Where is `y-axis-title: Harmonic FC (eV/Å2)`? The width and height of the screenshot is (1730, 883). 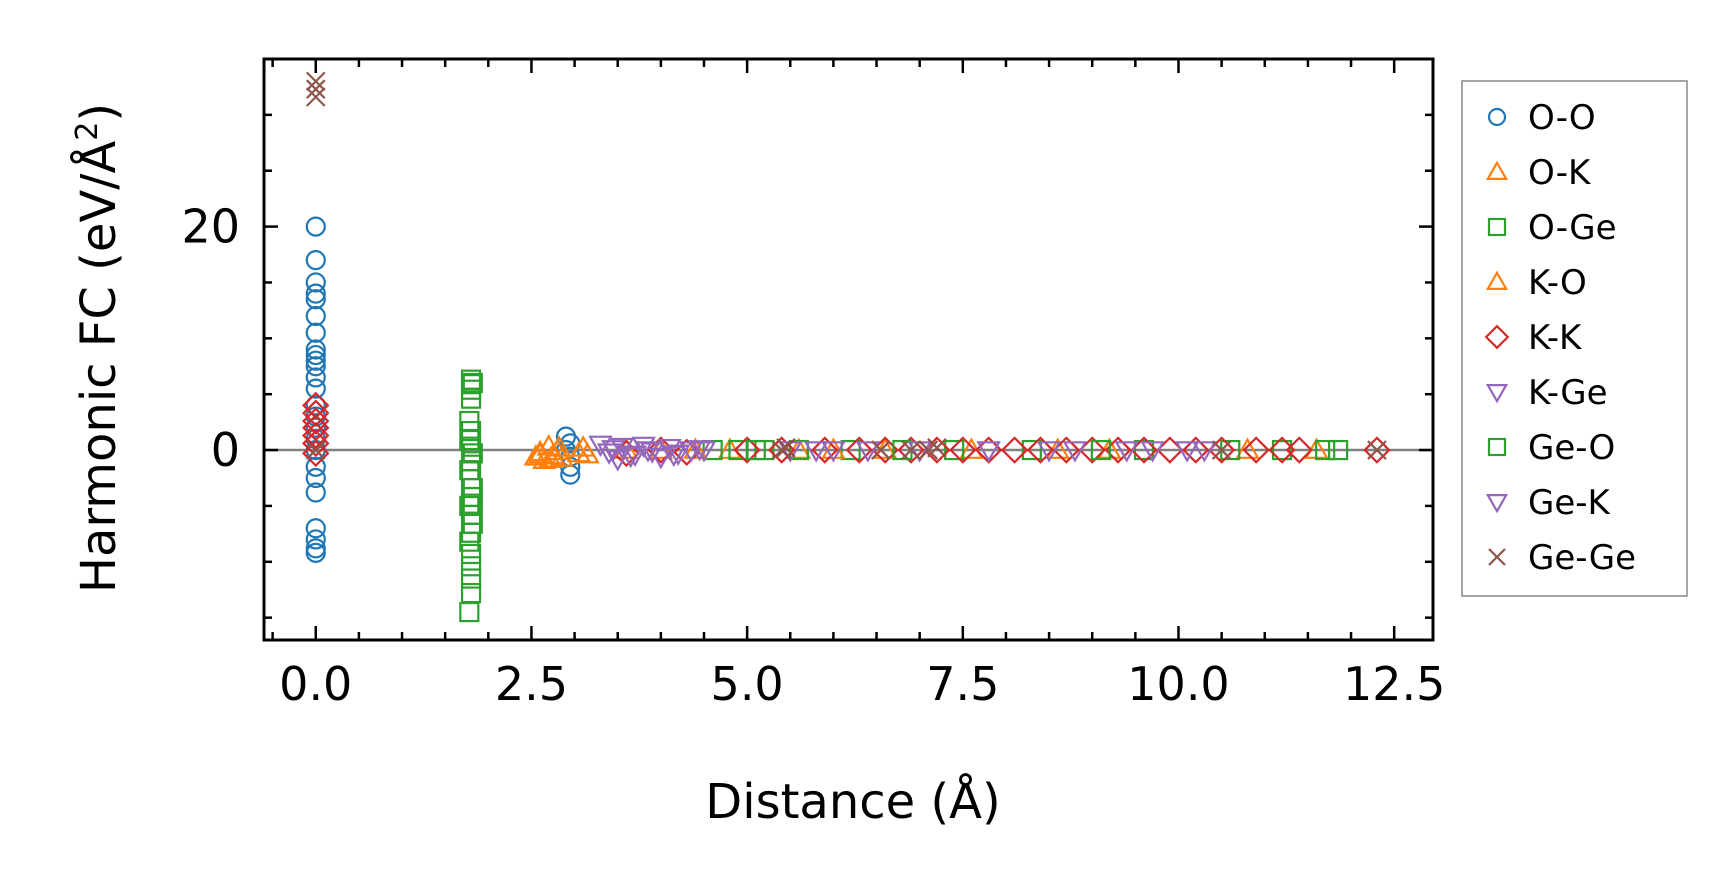
y-axis-title: Harmonic FC (eV/Å2) is located at coordinates (98, 348).